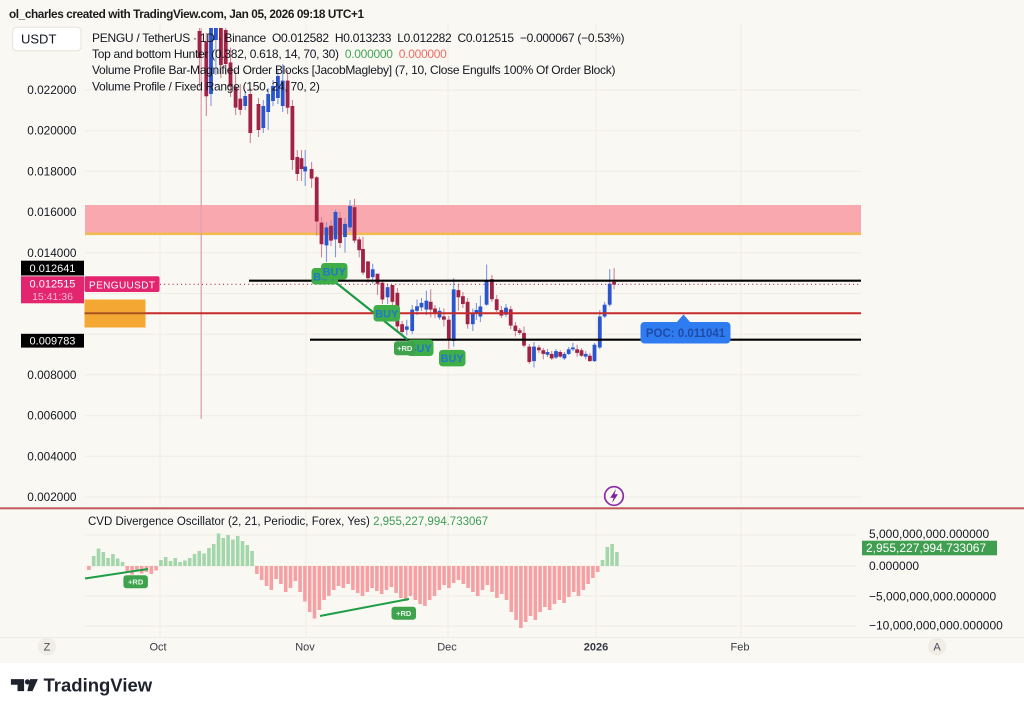 The image size is (1024, 718). What do you see at coordinates (38, 39) in the screenshot?
I see `svg-text: USDT` at bounding box center [38, 39].